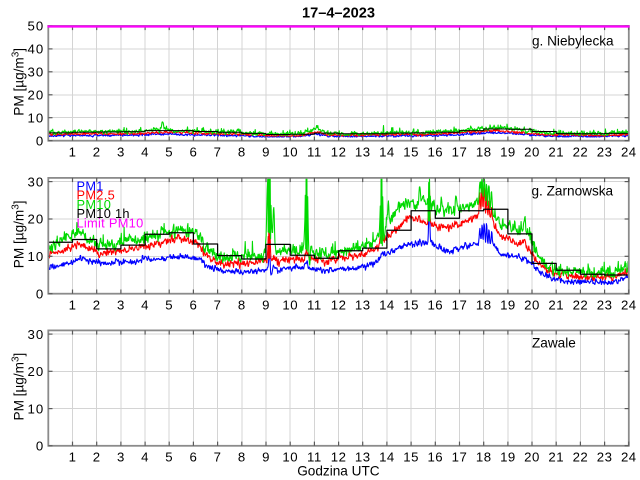 The width and height of the screenshot is (640, 480). What do you see at coordinates (103, 213) in the screenshot?
I see `svg-text: PM10 1h` at bounding box center [103, 213].